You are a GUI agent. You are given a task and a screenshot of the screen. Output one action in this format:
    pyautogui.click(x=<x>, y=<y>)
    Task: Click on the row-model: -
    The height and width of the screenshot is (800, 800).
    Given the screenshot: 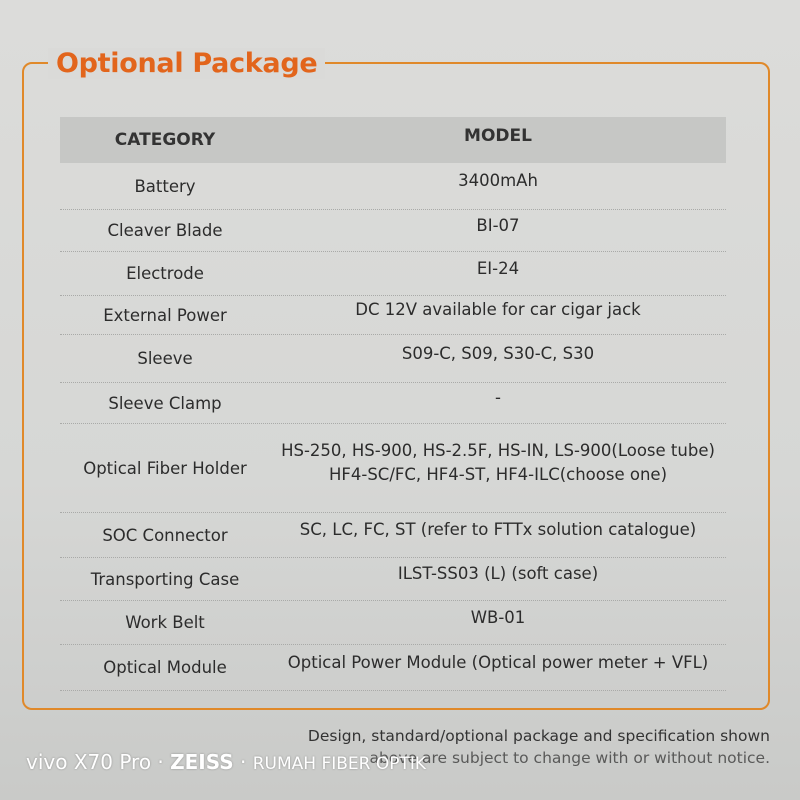 What is the action you would take?
    pyautogui.click(x=498, y=398)
    